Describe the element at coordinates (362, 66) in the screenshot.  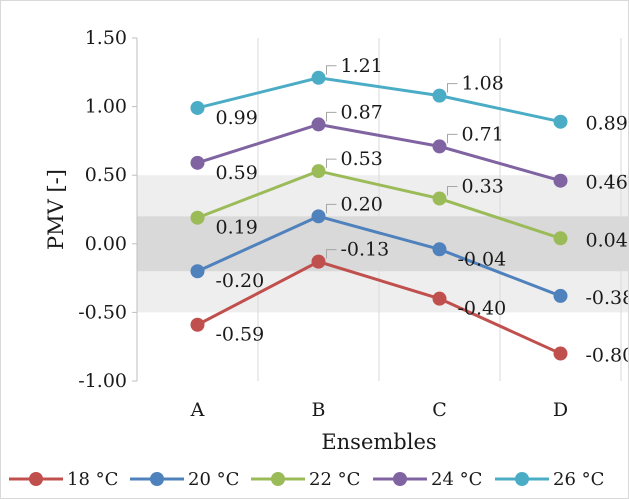
I see `data-label: 1.21` at that location.